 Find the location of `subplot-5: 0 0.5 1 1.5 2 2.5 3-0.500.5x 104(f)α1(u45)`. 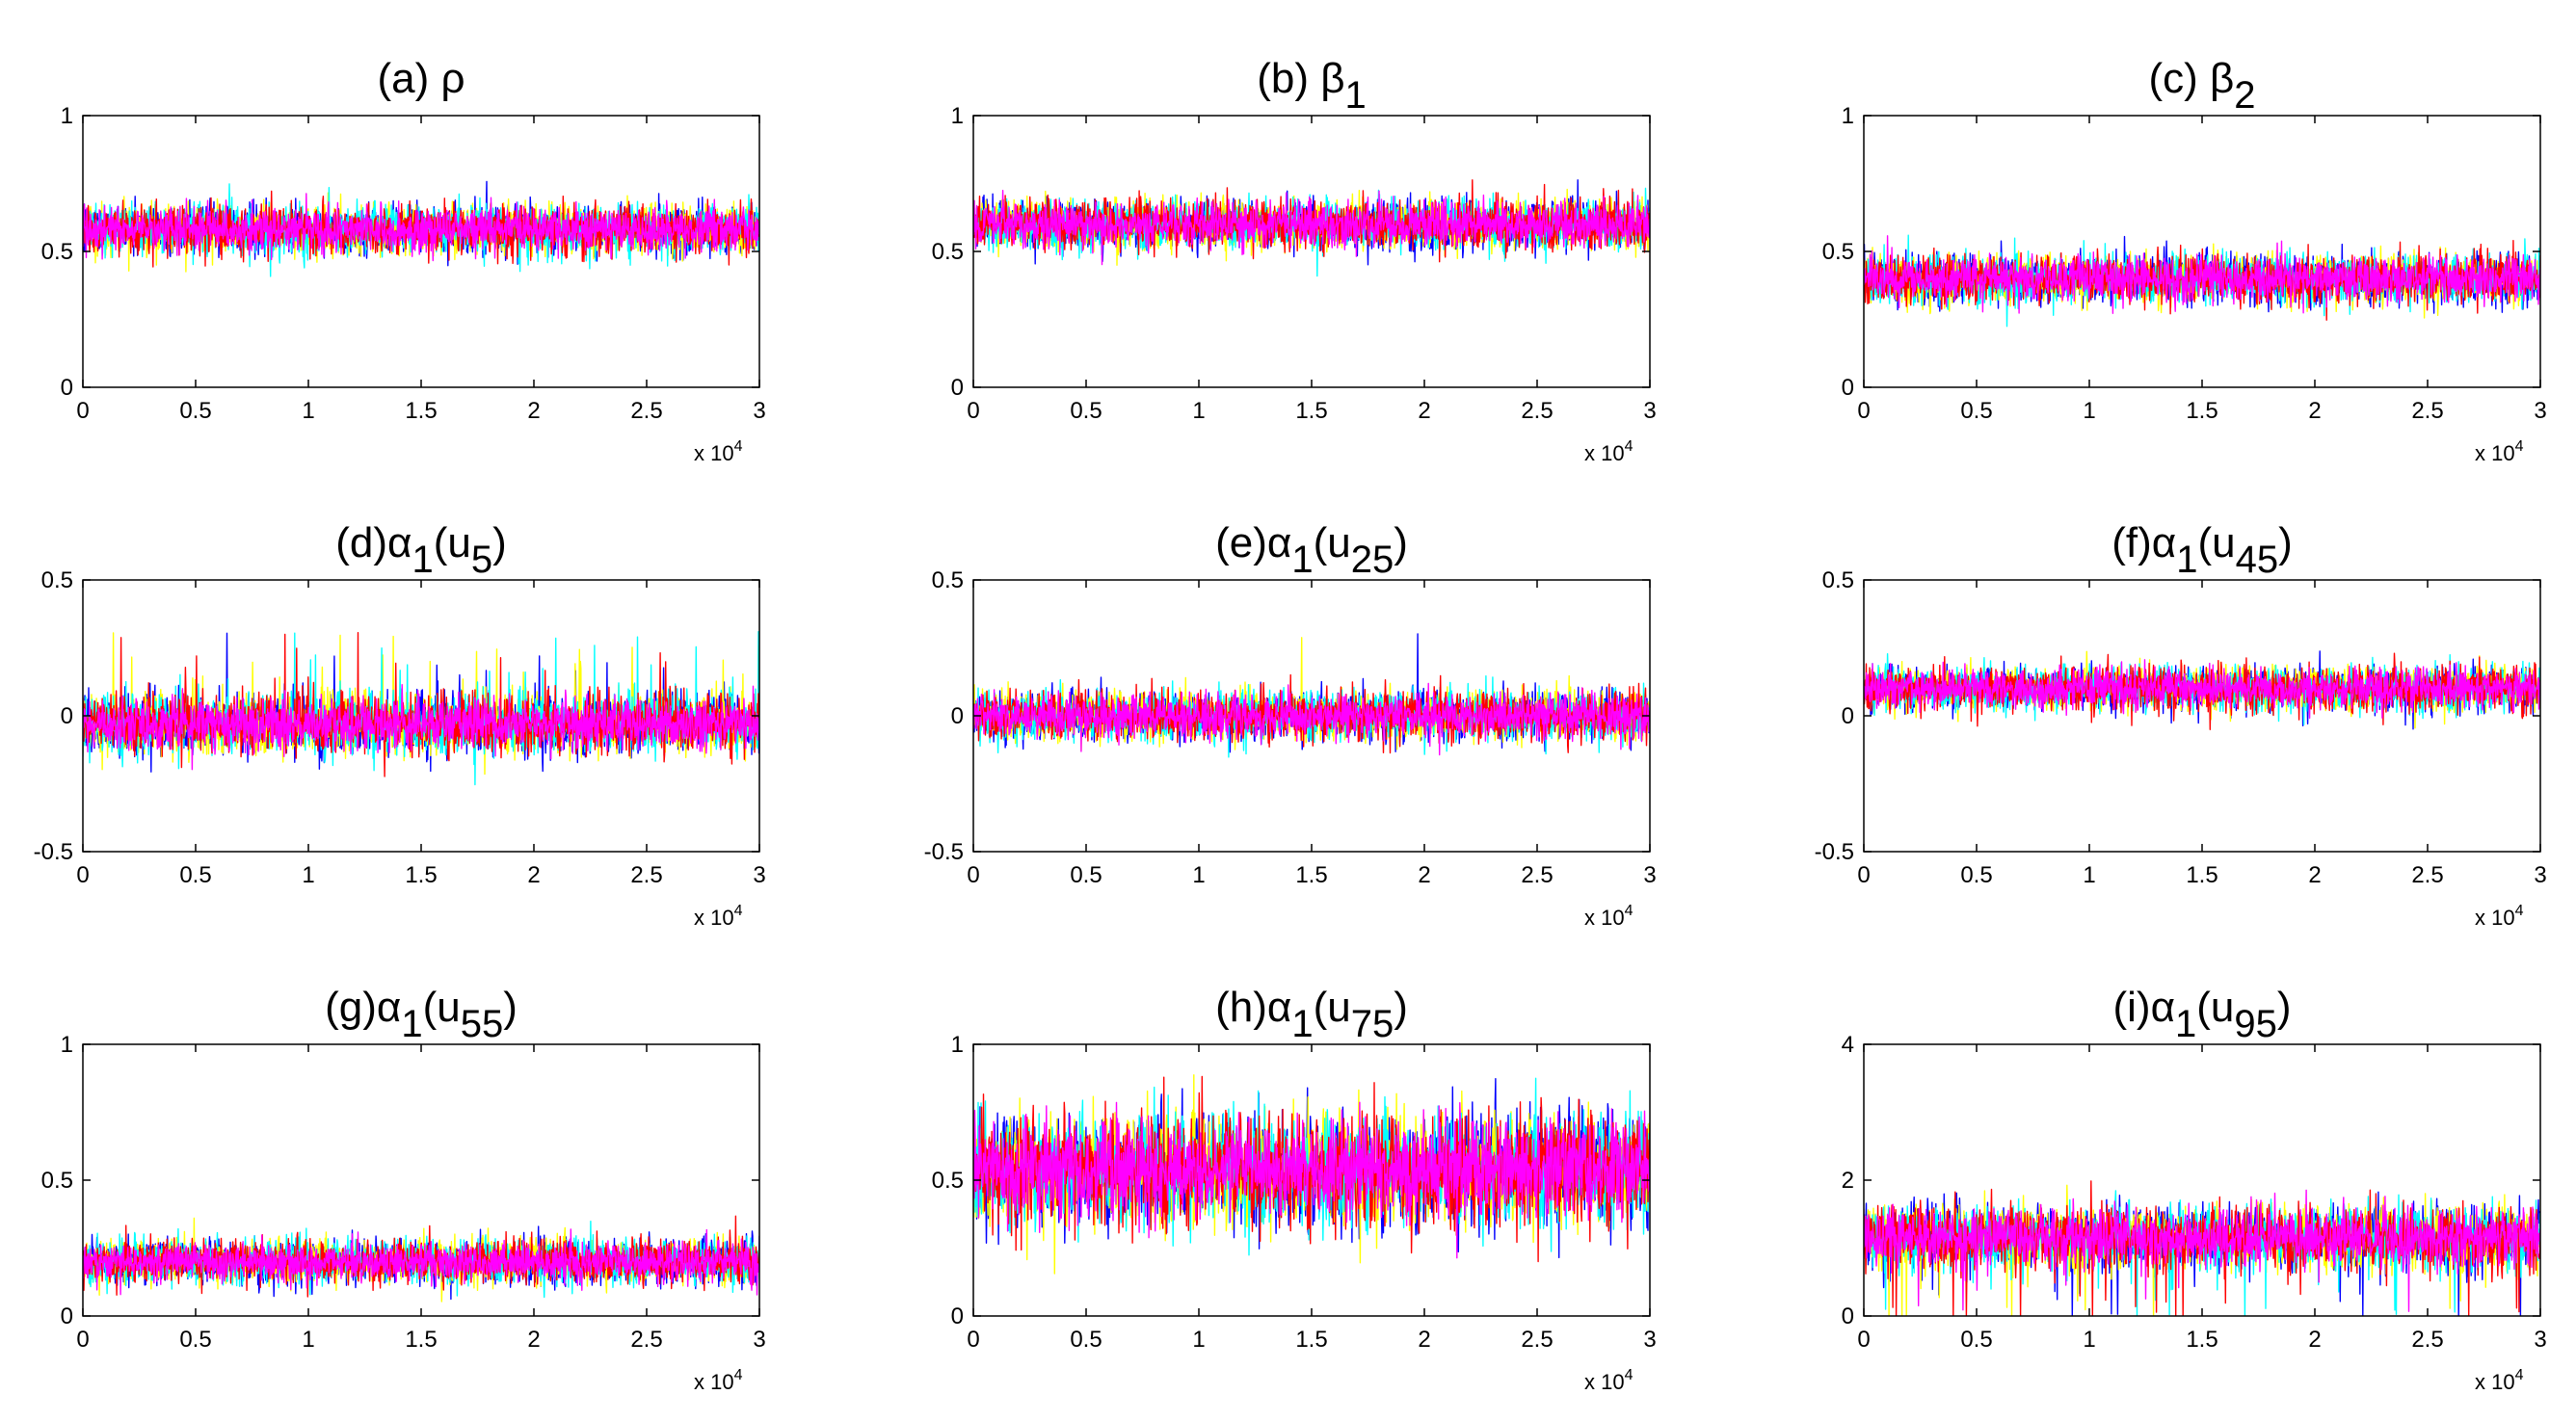

subplot-5: 0 0.5 1 1.5 2 2.5 3-0.500.5x 104(f)α1(u45) is located at coordinates (2181, 724).